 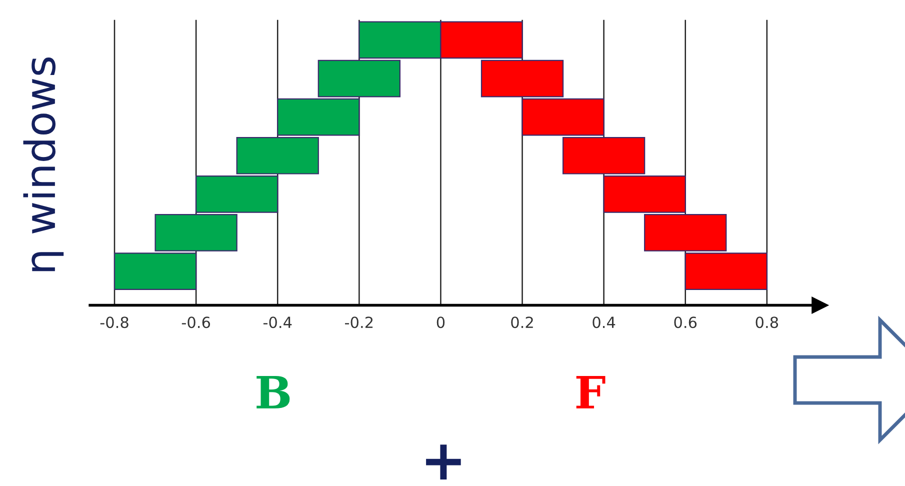 What do you see at coordinates (43, 165) in the screenshot?
I see `y-axis-title: η windows` at bounding box center [43, 165].